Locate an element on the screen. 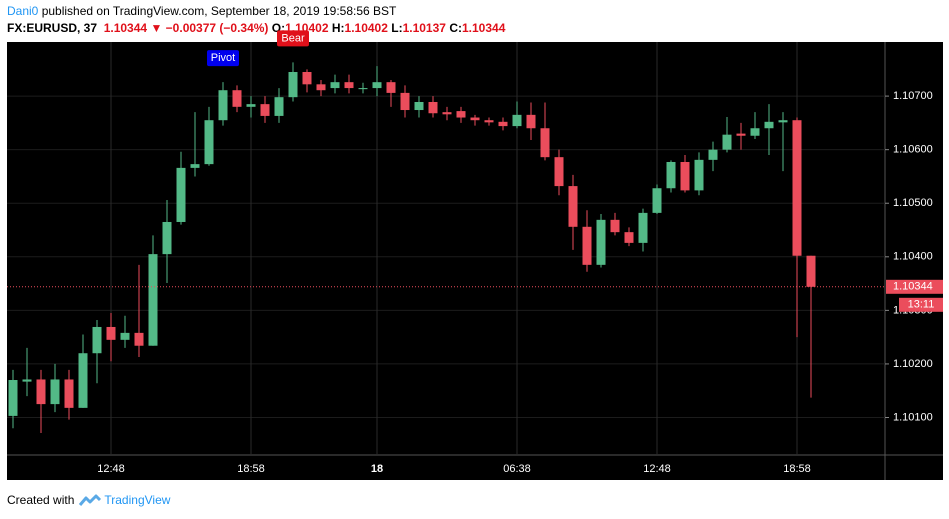 This screenshot has height=519, width=949. y-tick-label: 1.10600 is located at coordinates (913, 150).